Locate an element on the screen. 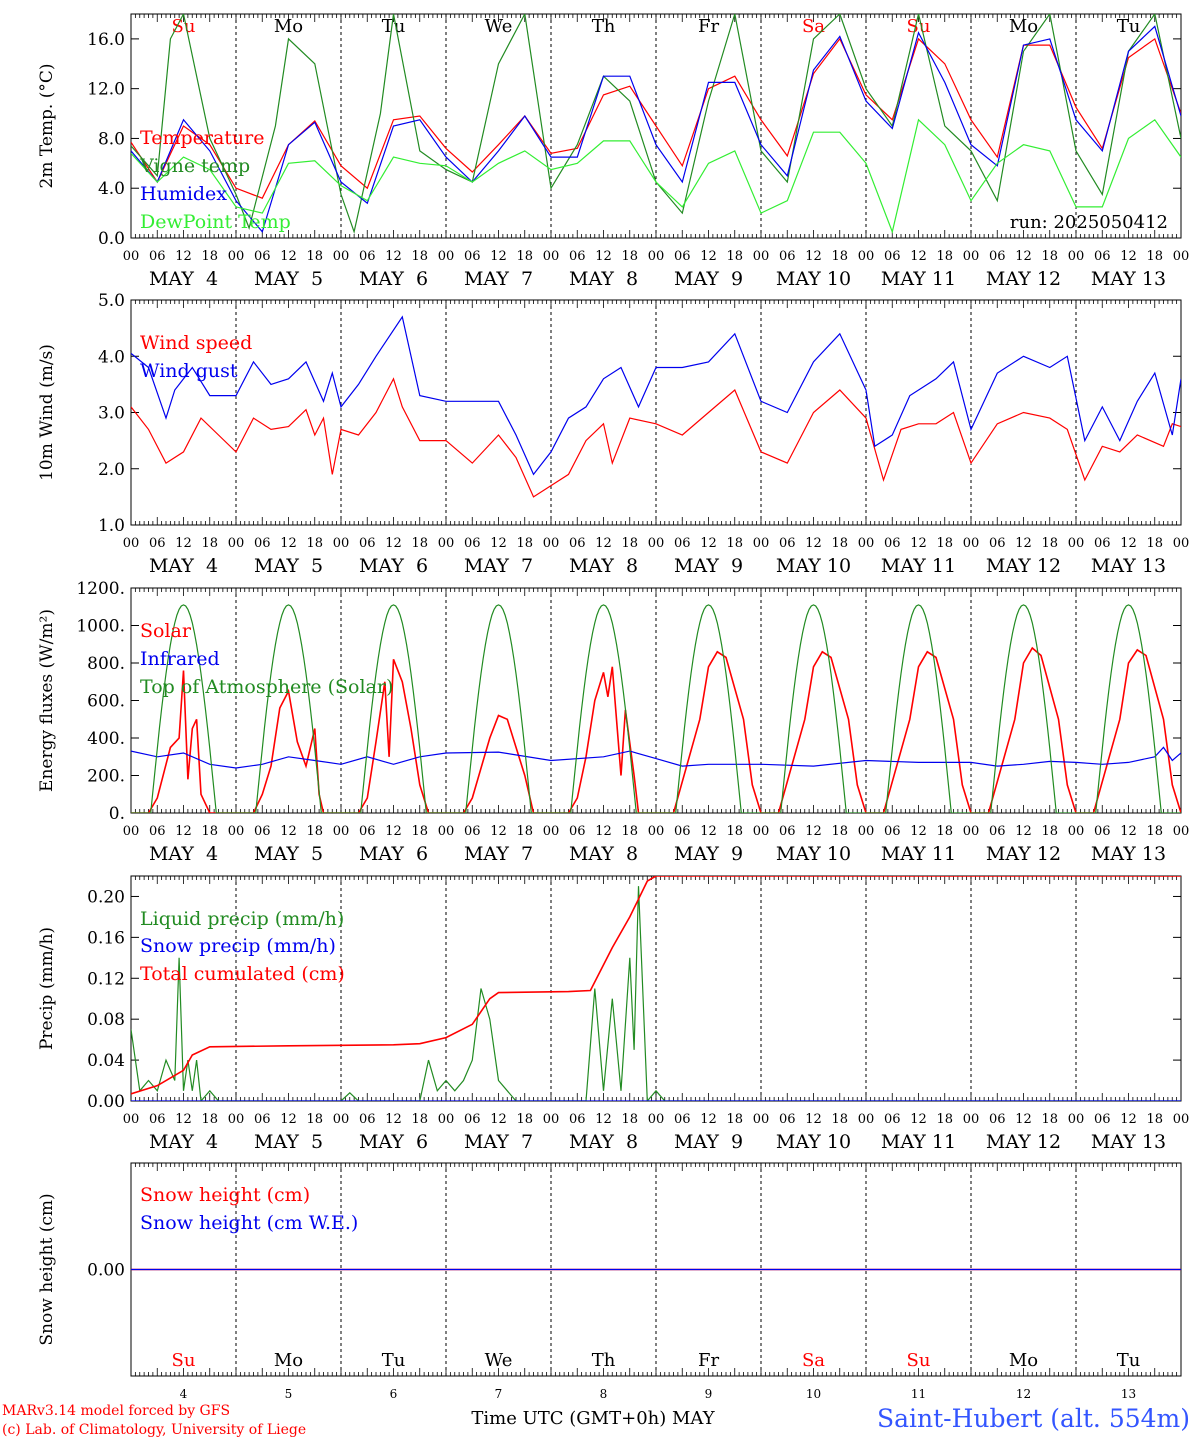 The height and width of the screenshot is (1440, 1194). legend-entry: Wind speed is located at coordinates (196, 343).